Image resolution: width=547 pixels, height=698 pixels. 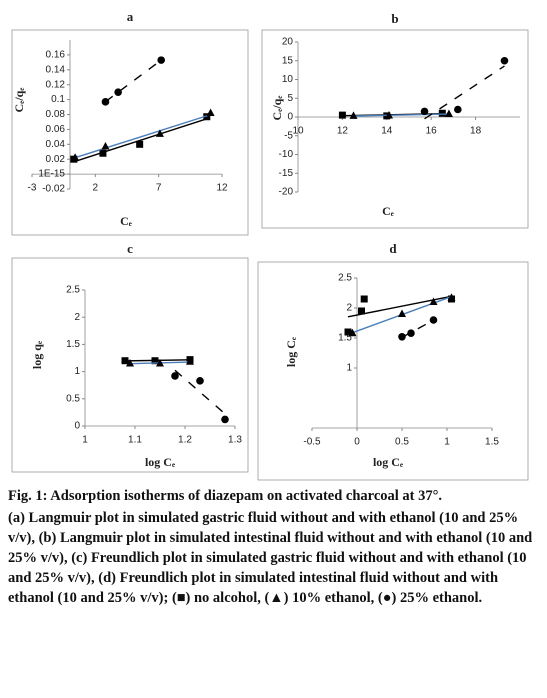 I want to click on panel-title: b, so click(x=394, y=18).